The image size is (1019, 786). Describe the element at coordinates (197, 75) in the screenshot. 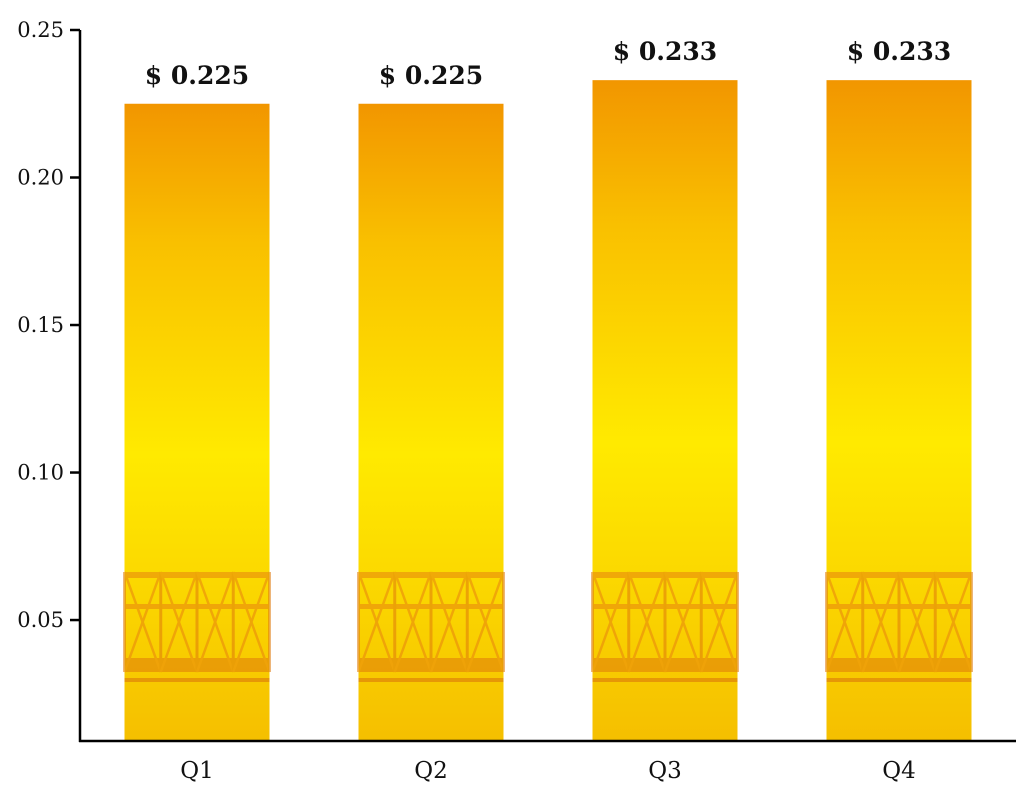

I see `value-label-q1: $ 0.225` at that location.